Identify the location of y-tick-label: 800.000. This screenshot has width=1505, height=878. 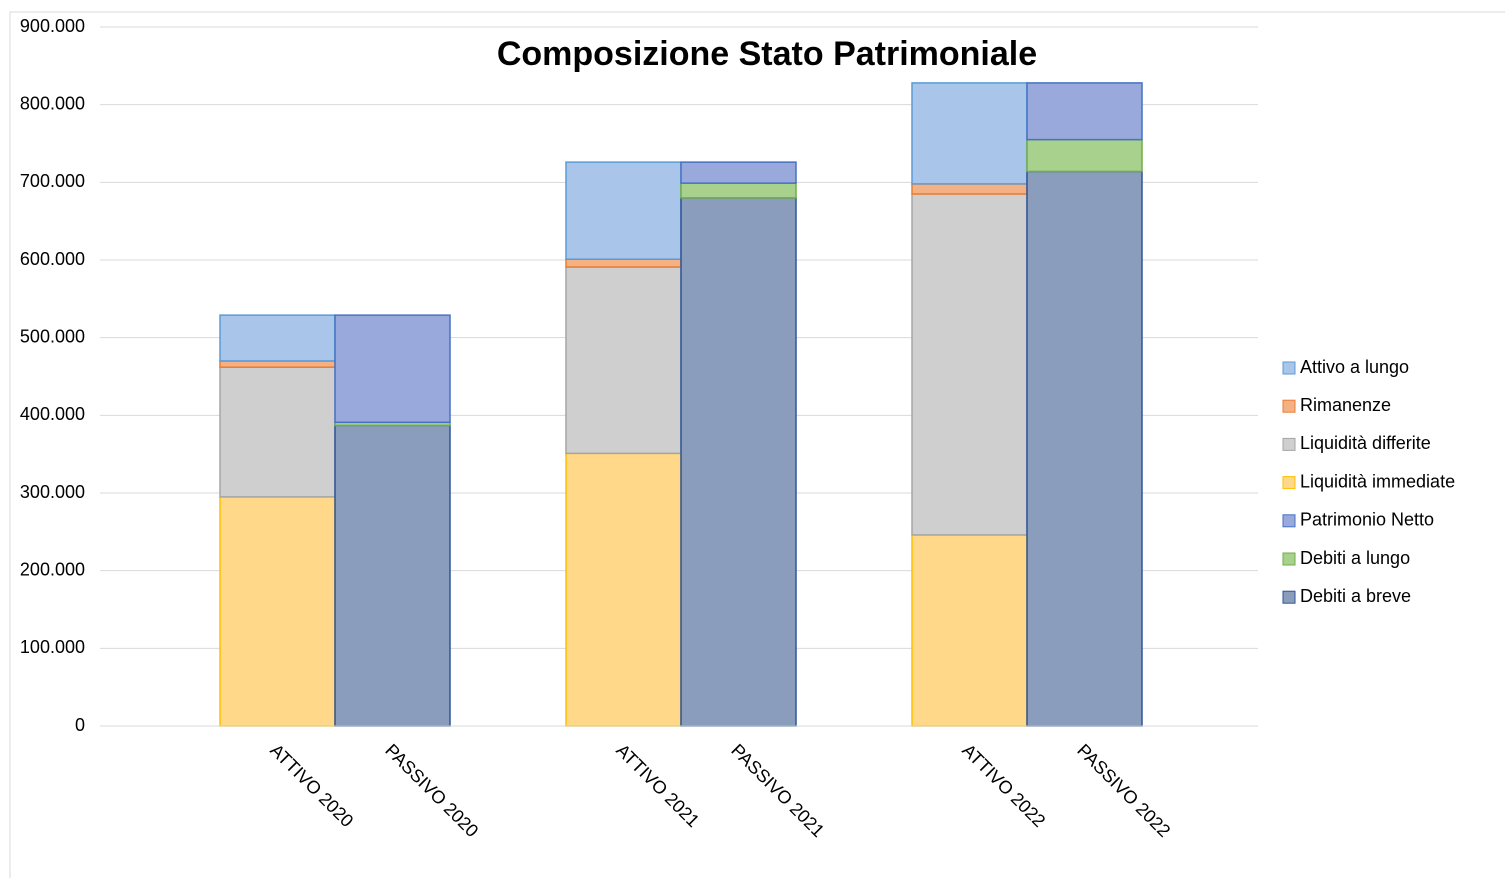
(52, 103).